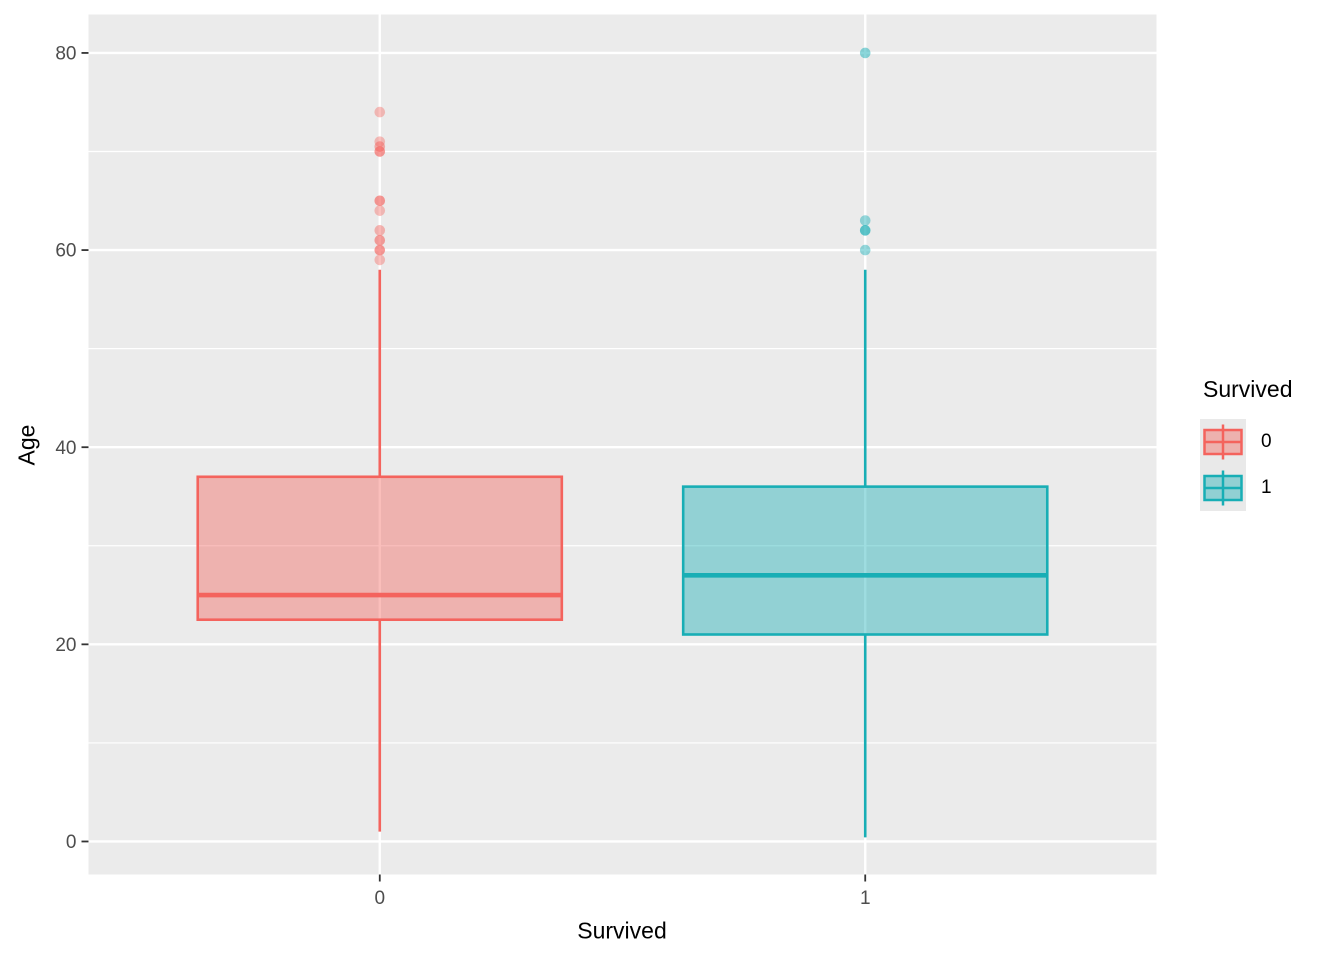 Image resolution: width=1344 pixels, height=960 pixels. I want to click on y-tick-label: 60, so click(65, 251).